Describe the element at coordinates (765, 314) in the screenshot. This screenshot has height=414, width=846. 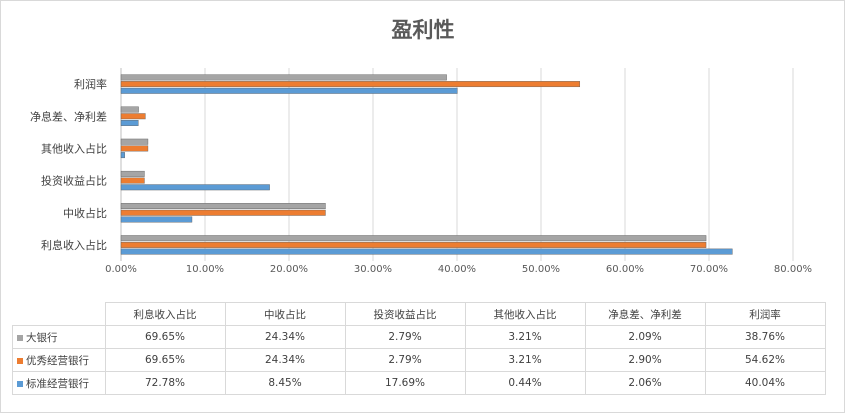
I see `table-column-header: 利润率` at that location.